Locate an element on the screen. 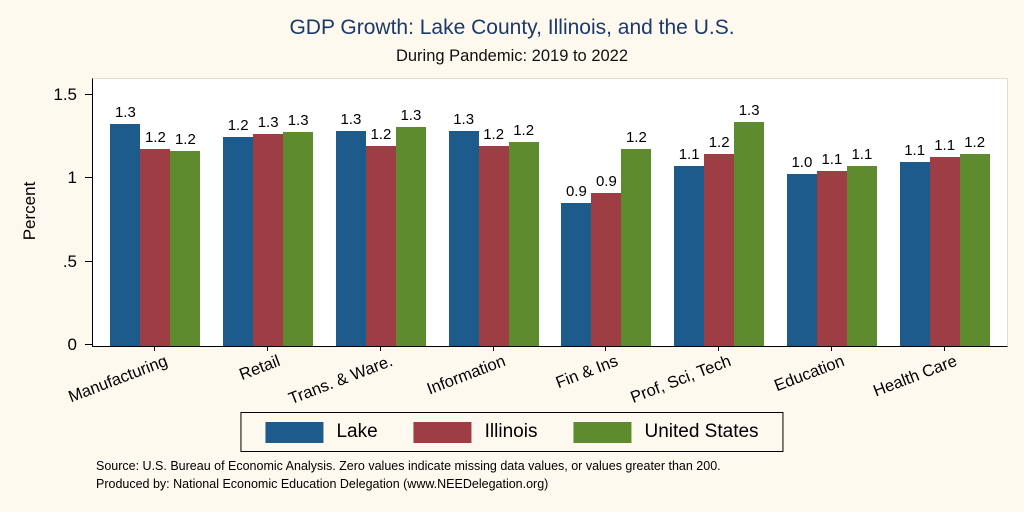  bar-united-states: 1.1 is located at coordinates (861, 246).